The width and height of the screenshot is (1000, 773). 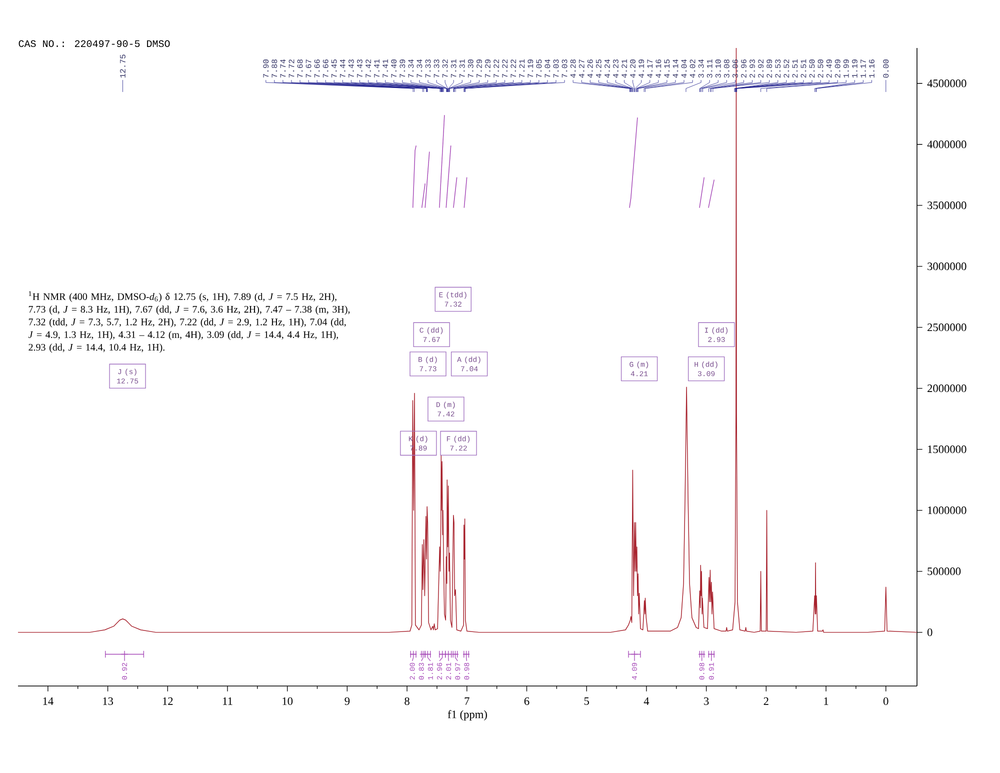 I want to click on y-tick-label: 1000000, so click(x=947, y=510).